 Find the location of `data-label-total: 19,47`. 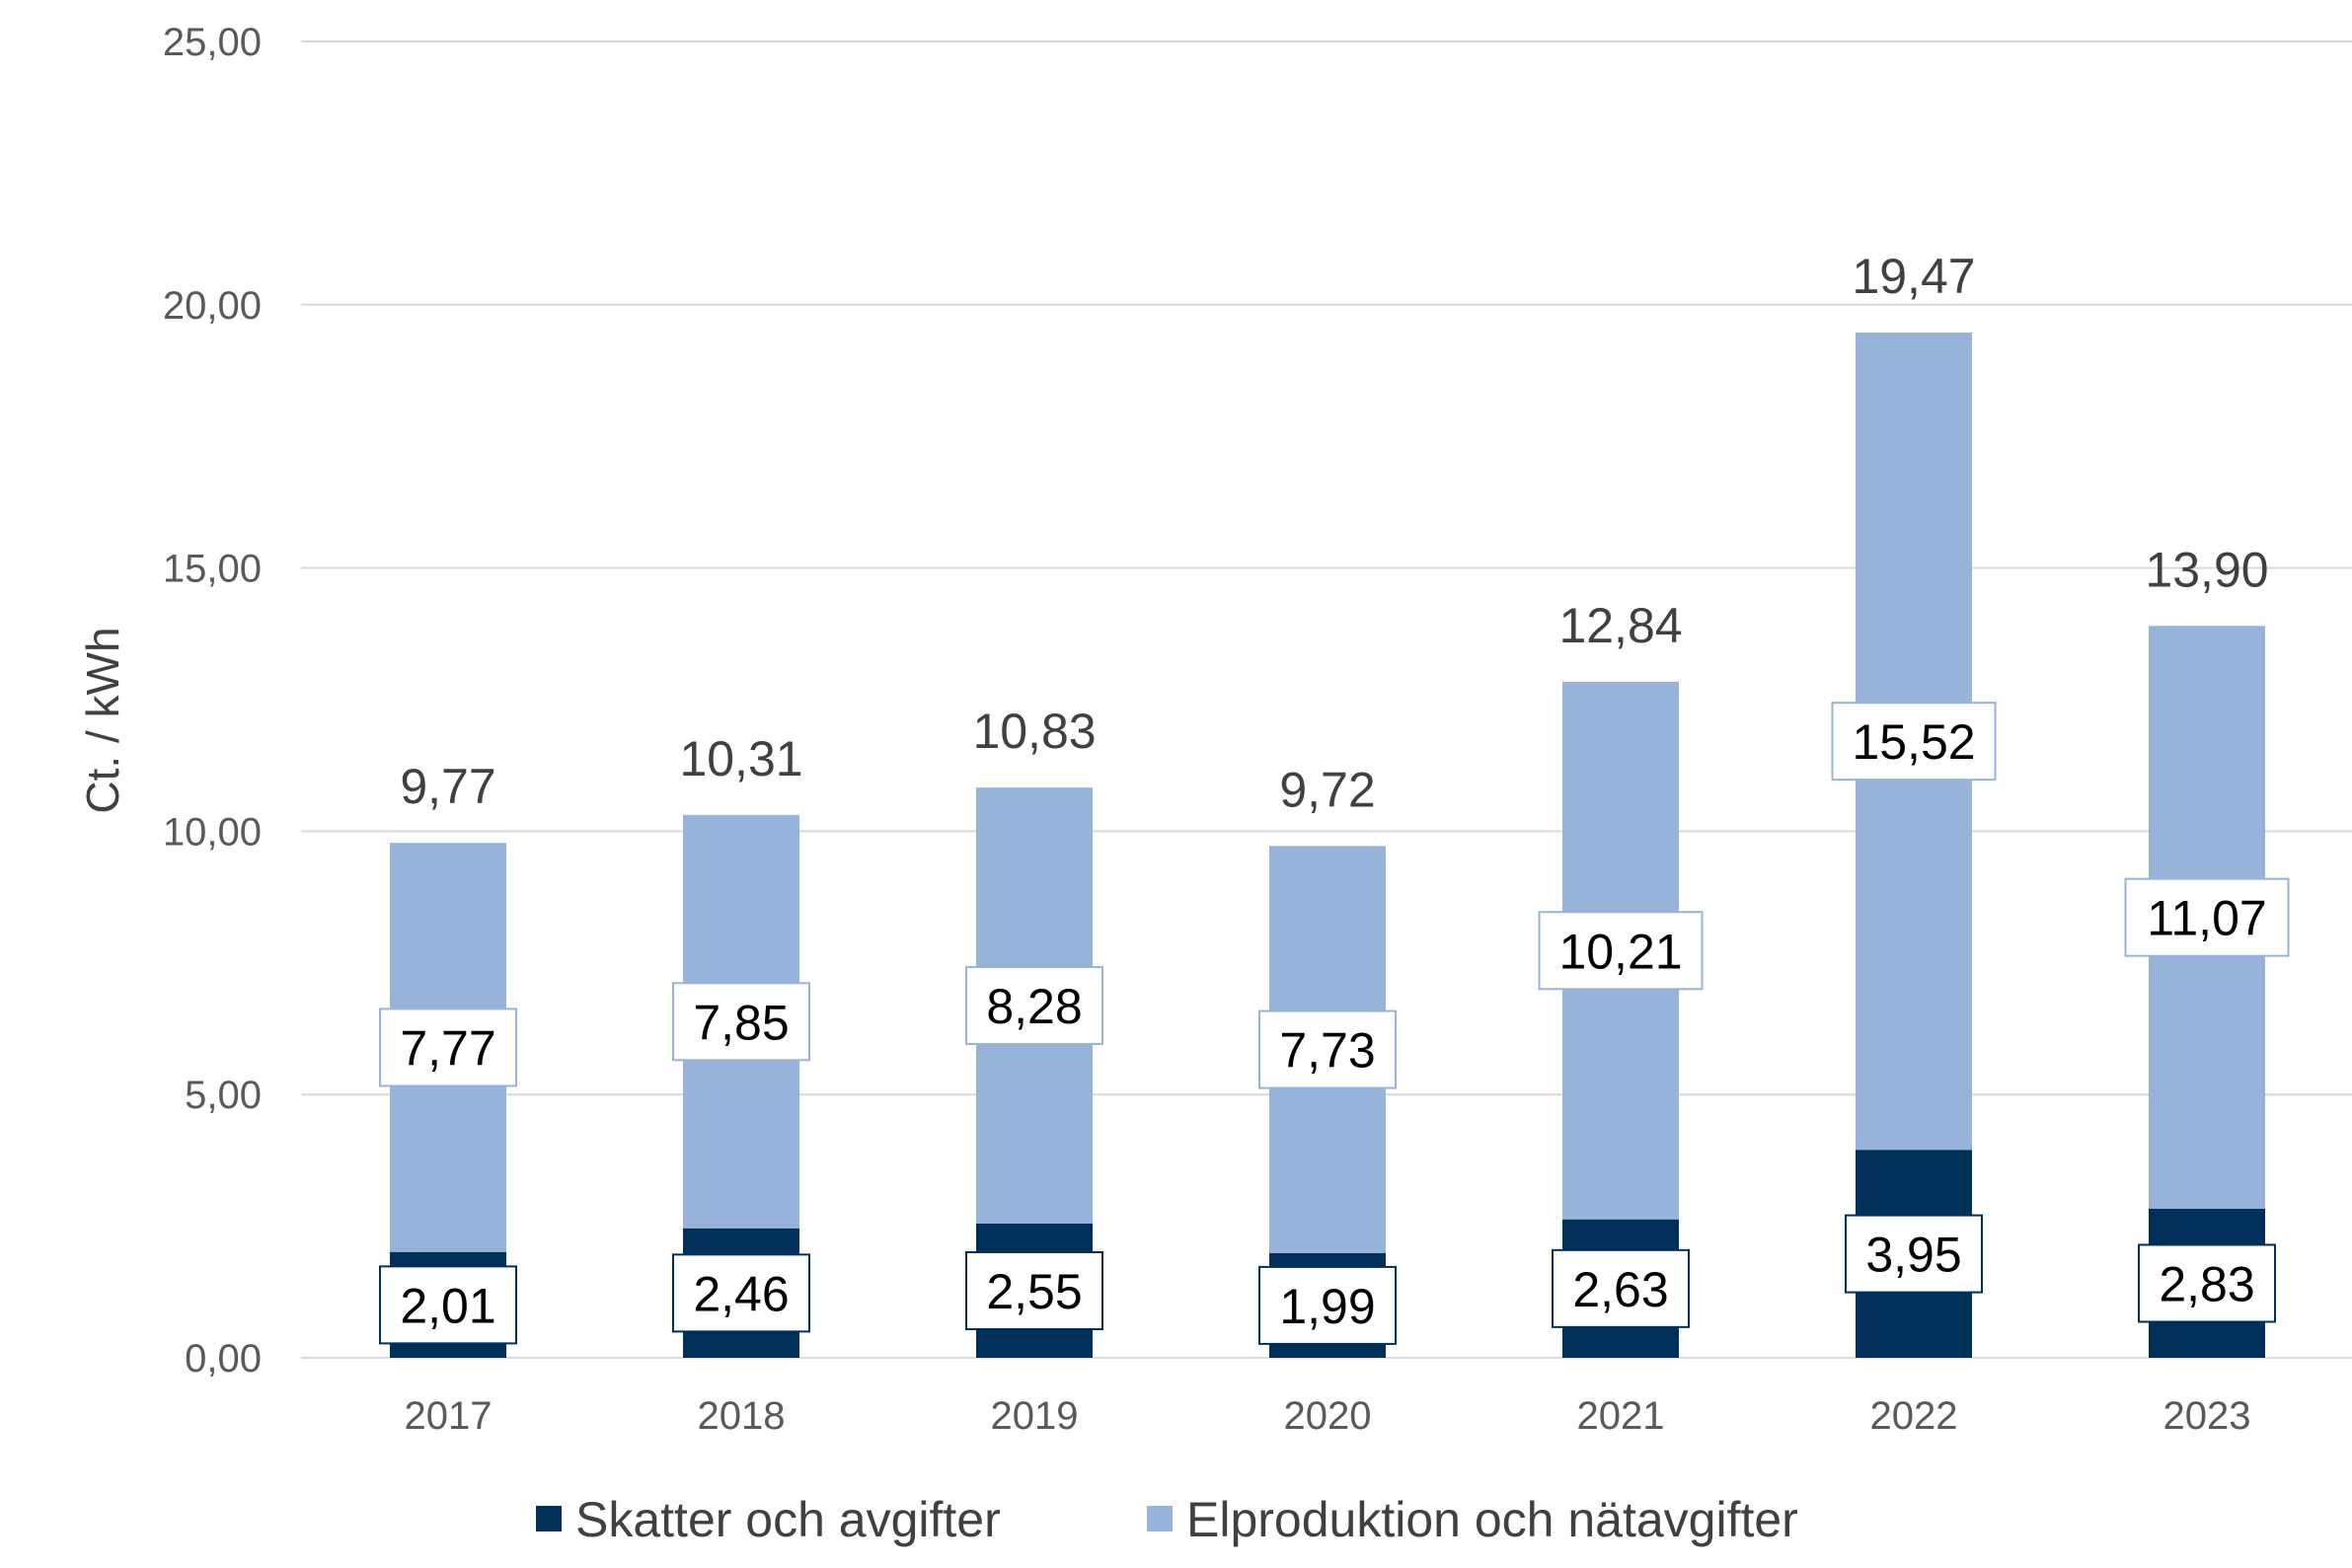

data-label-total: 19,47 is located at coordinates (1913, 276).